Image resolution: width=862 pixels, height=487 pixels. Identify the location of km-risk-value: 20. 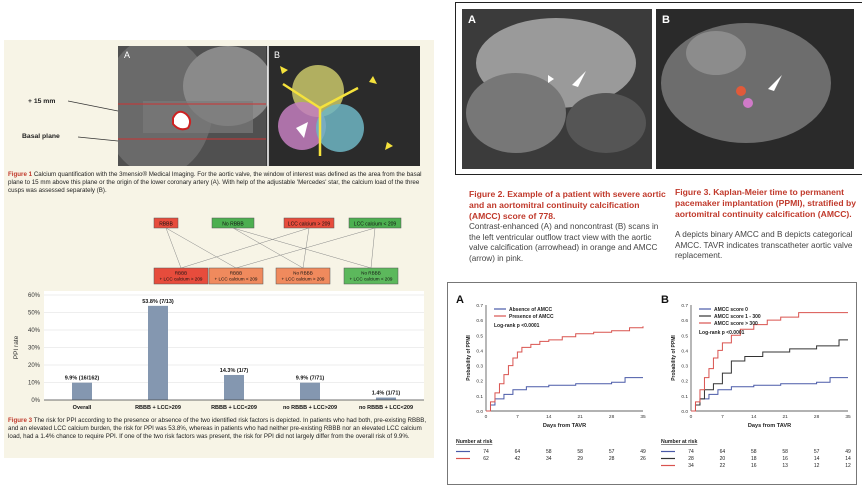
(723, 459).